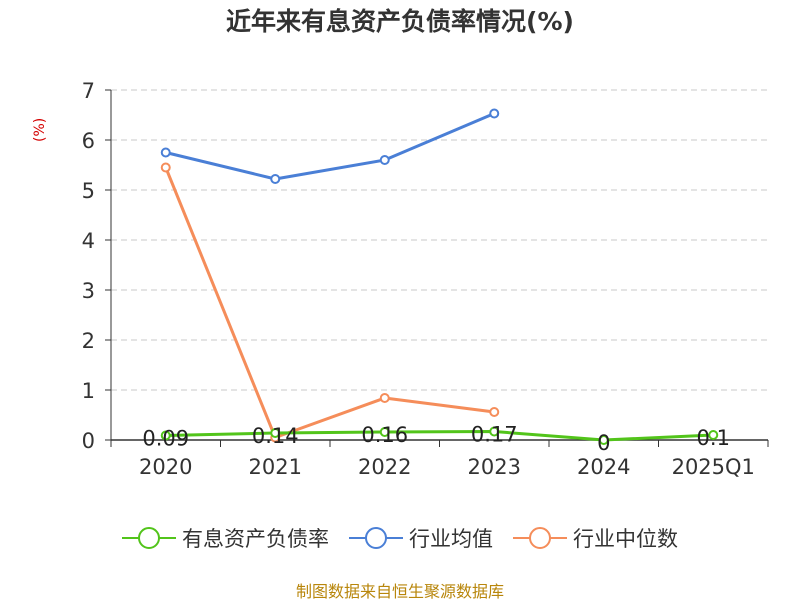 Image resolution: width=800 pixels, height=602 pixels. What do you see at coordinates (376, 538) in the screenshot?
I see `legend-swatch-industry-mean` at bounding box center [376, 538].